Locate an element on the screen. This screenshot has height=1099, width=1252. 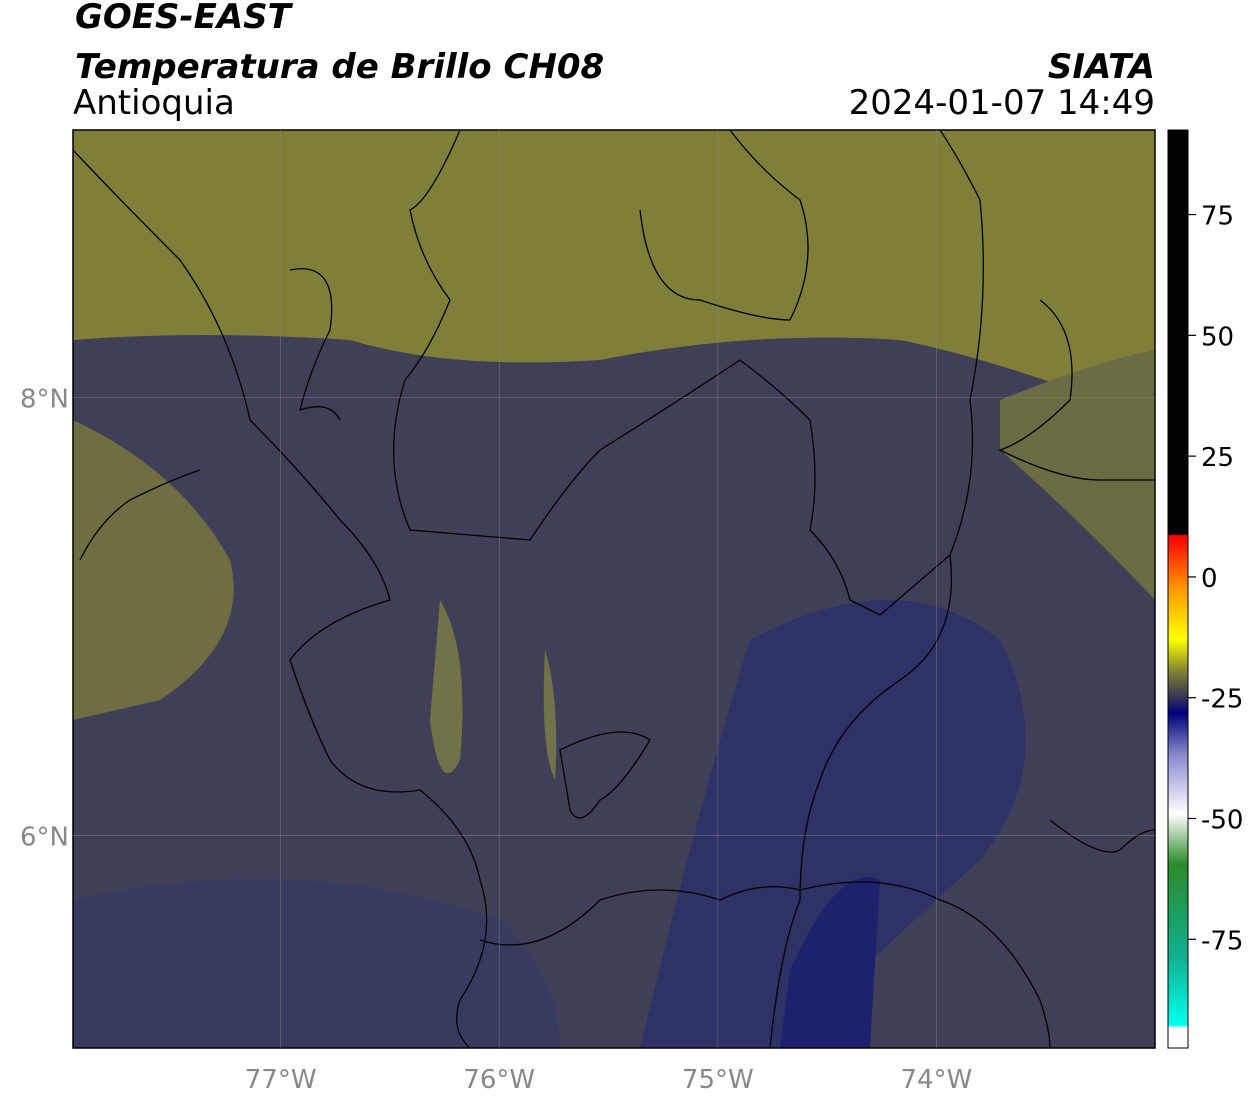
colorbar-tick-label: 50 is located at coordinates (1217, 337).